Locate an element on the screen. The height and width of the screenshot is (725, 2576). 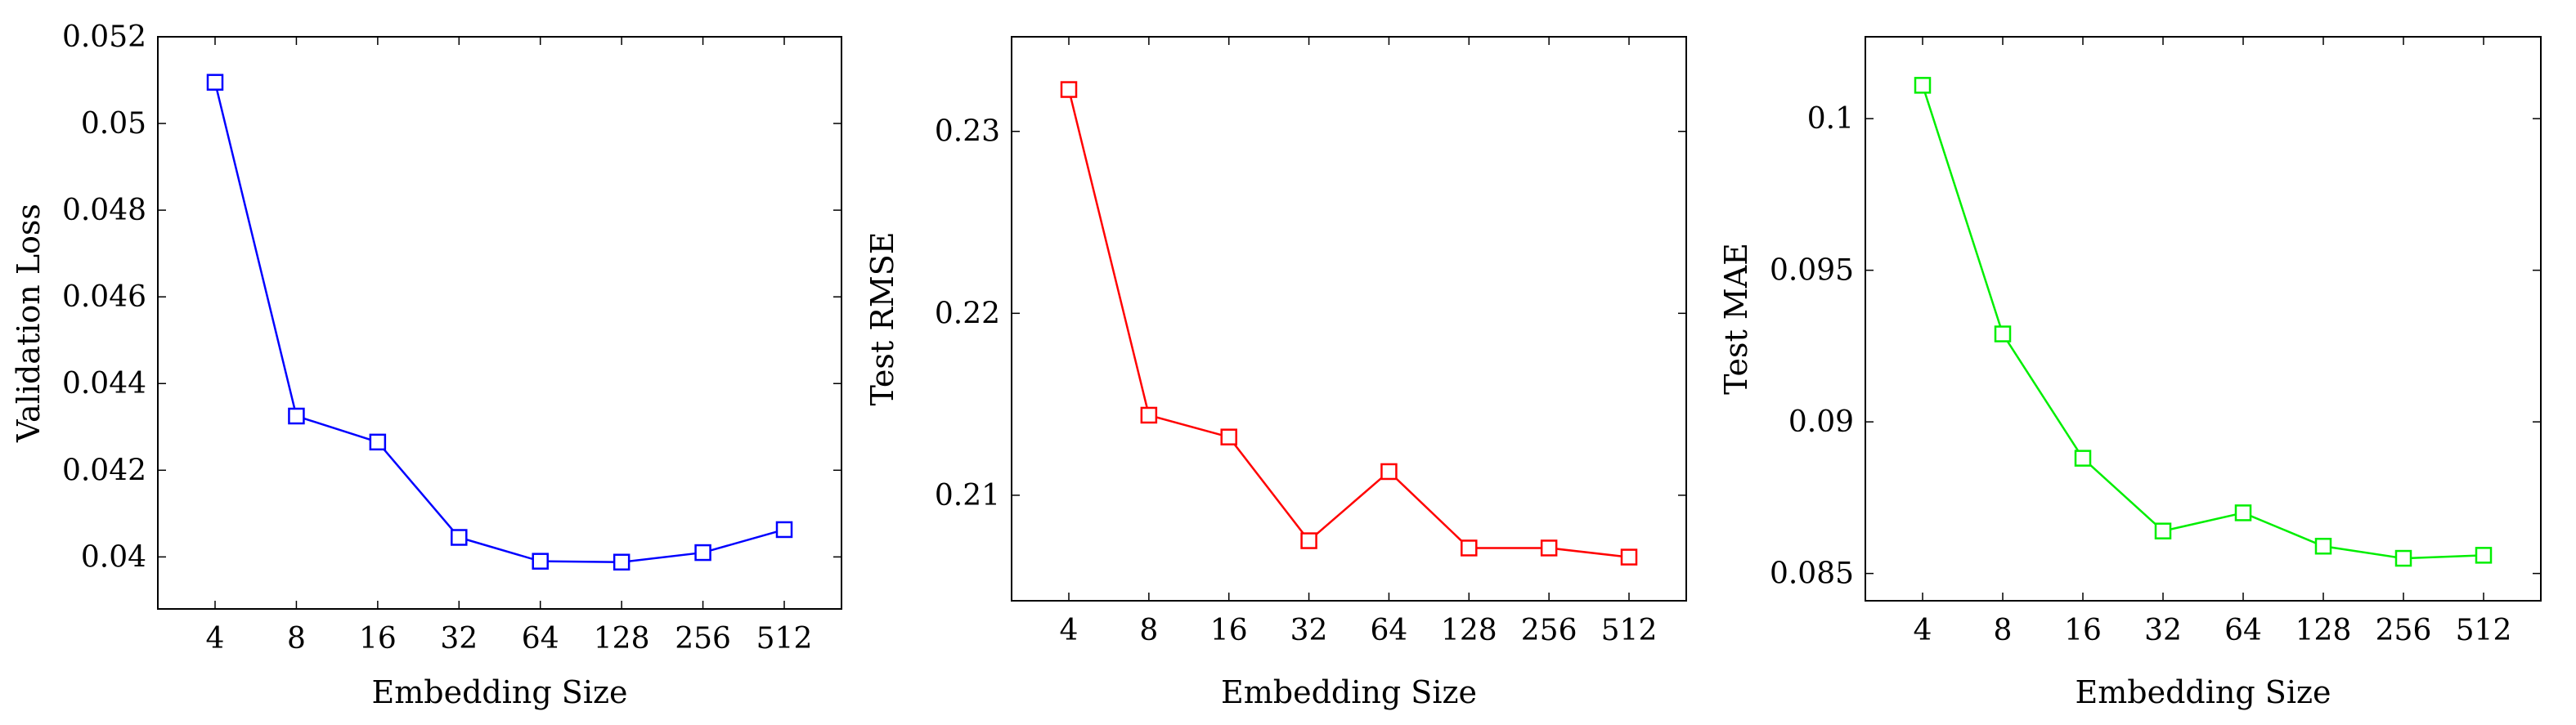
y-tick-label: 0.1 is located at coordinates (1830, 119).